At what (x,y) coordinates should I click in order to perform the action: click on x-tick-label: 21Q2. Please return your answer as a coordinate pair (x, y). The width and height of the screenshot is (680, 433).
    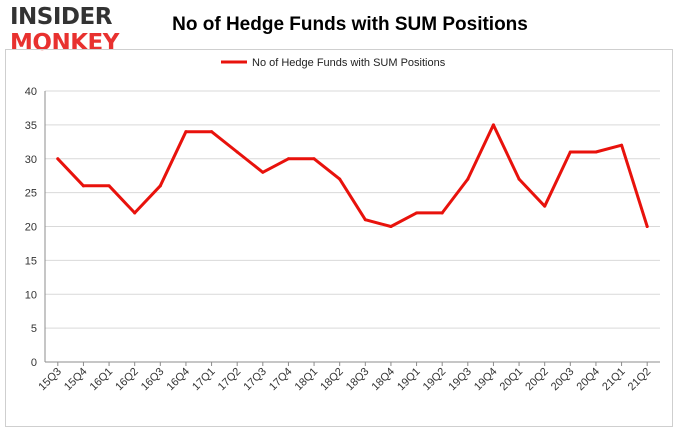
    Looking at the image, I should click on (640, 380).